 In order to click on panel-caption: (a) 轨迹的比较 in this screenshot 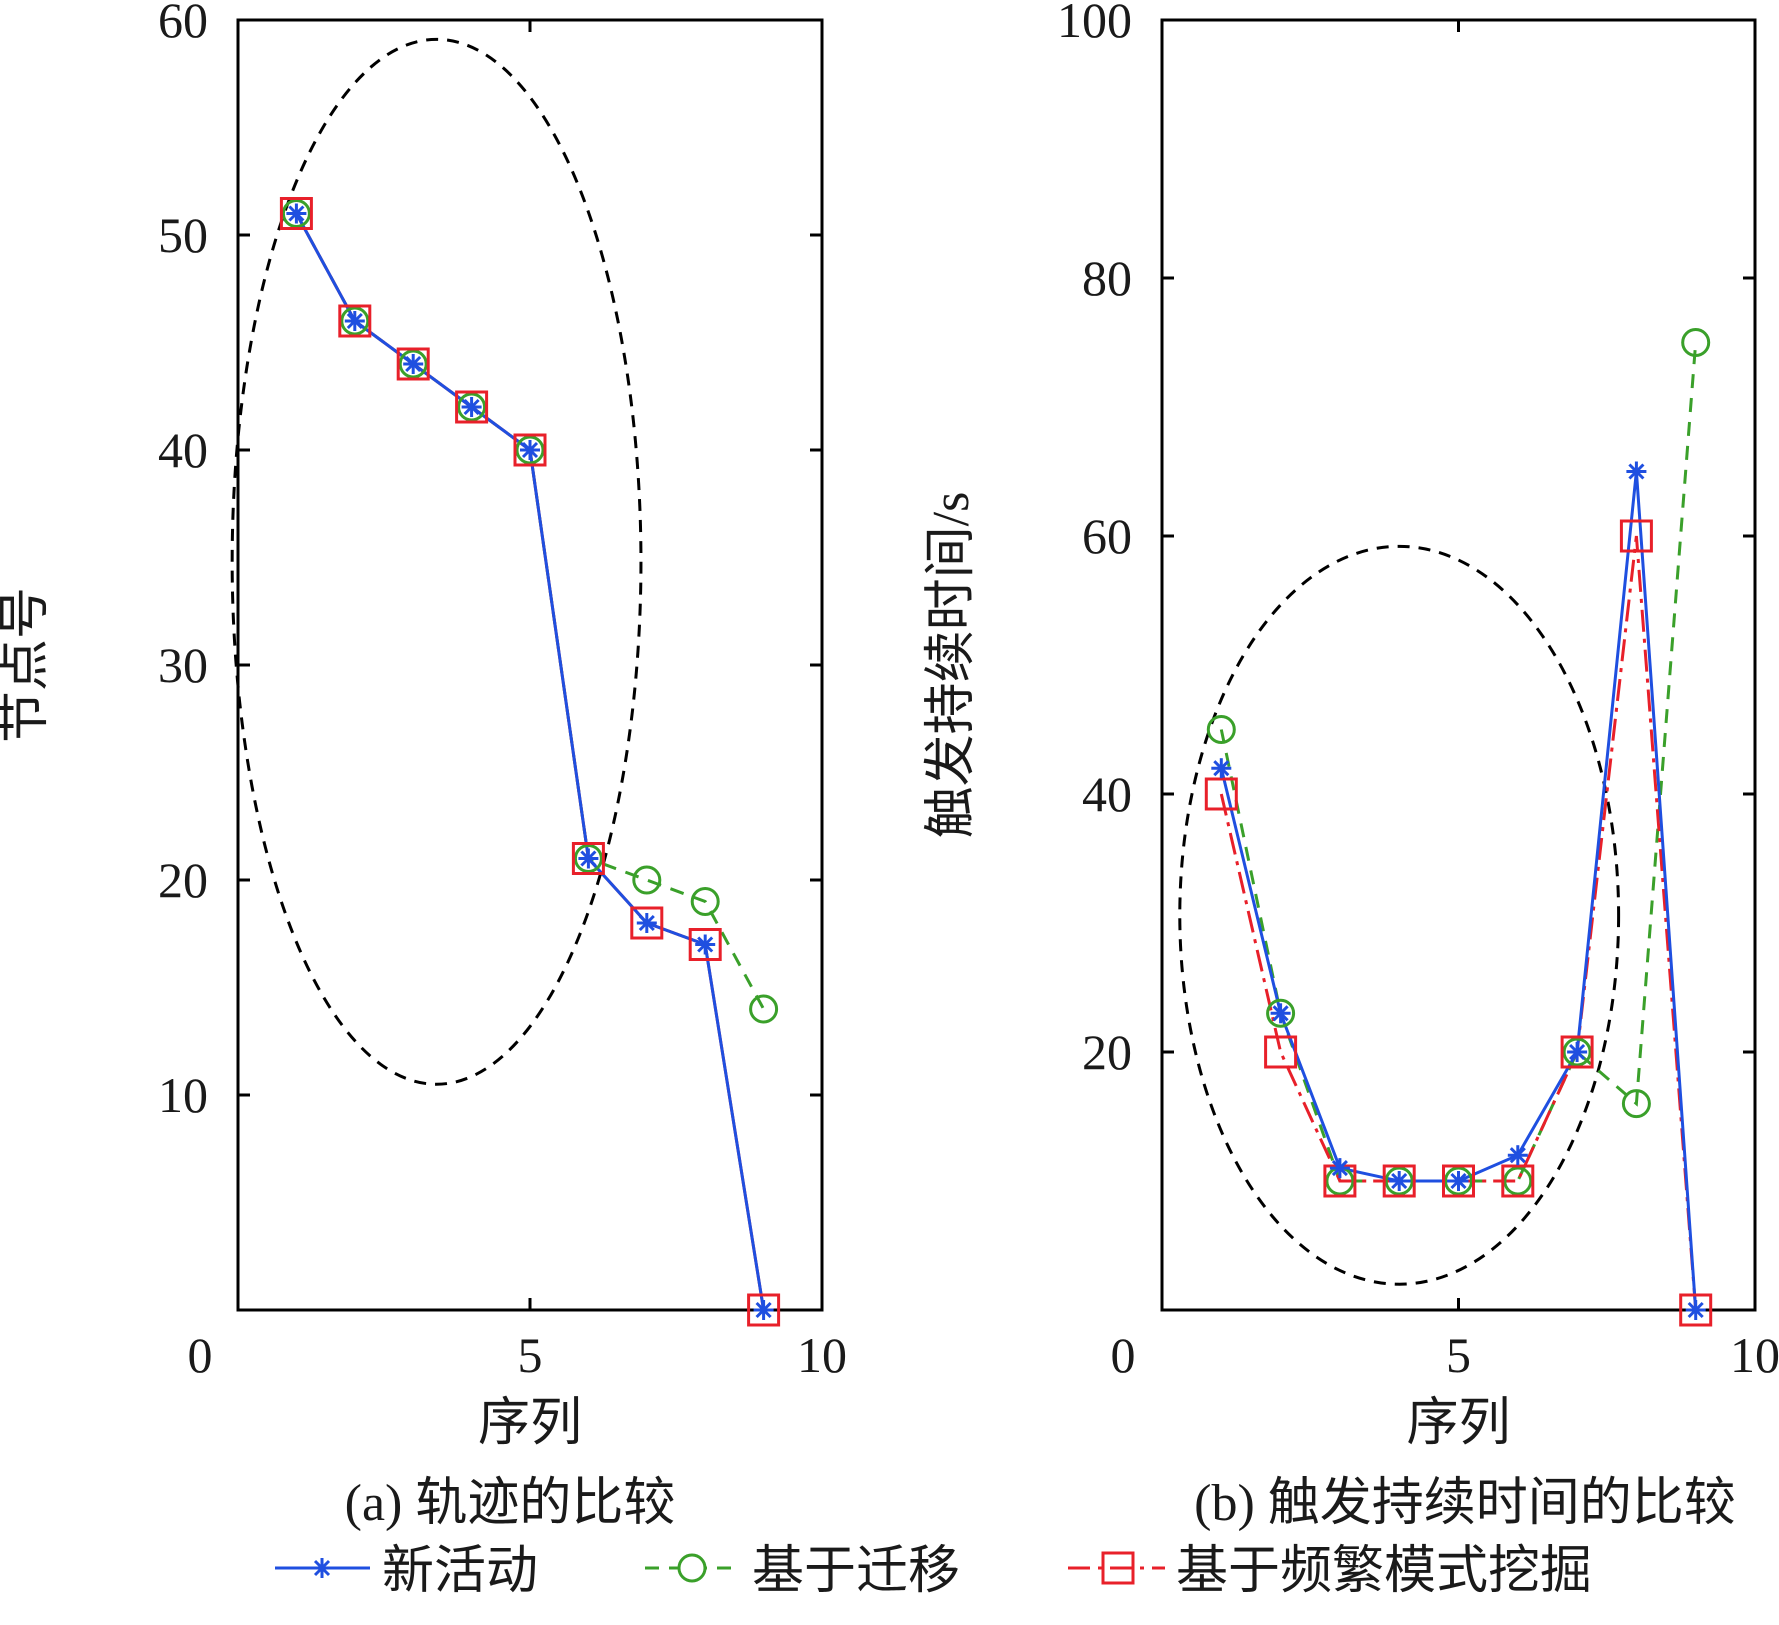, I will do `click(510, 1503)`.